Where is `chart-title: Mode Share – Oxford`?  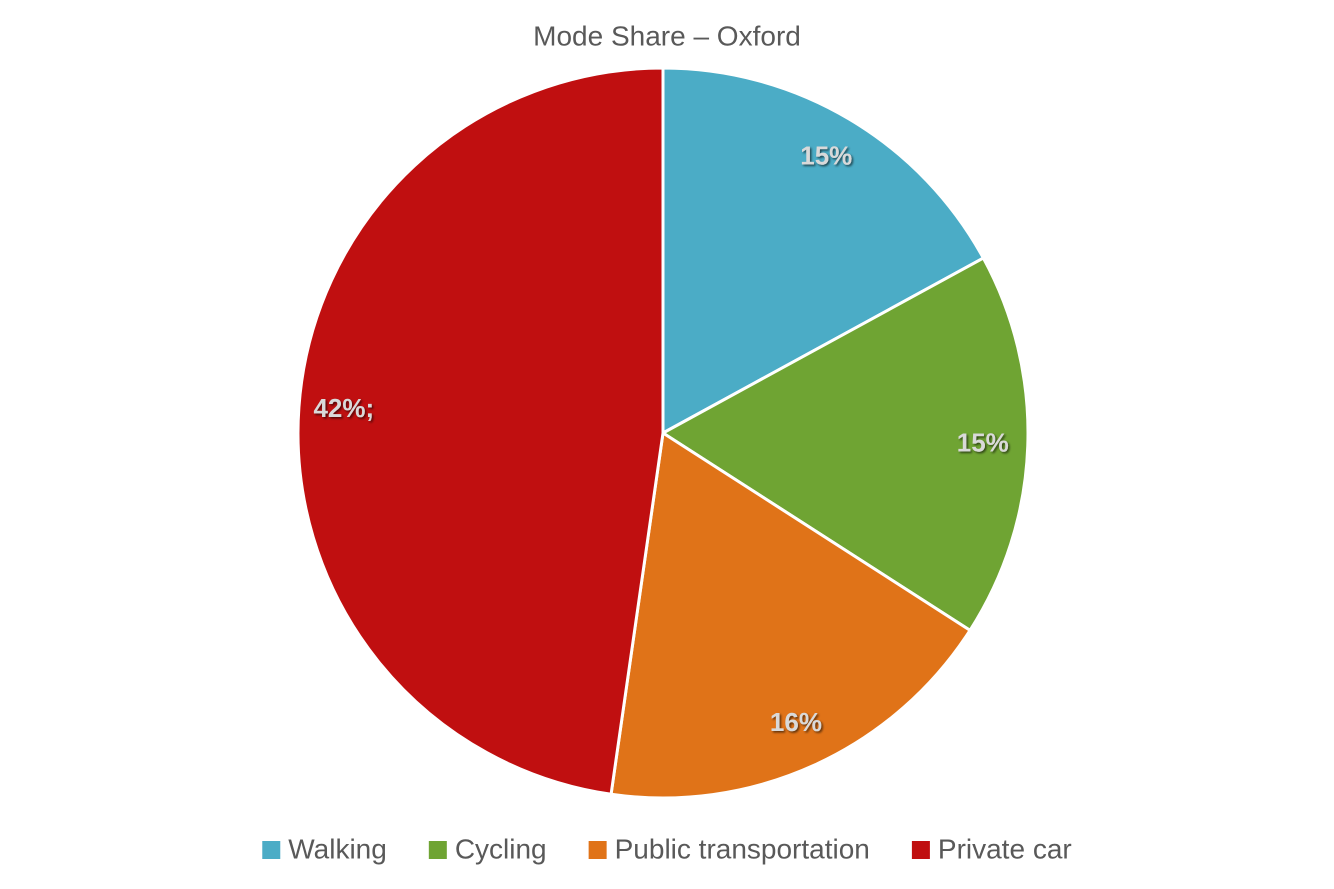 chart-title: Mode Share – Oxford is located at coordinates (667, 35).